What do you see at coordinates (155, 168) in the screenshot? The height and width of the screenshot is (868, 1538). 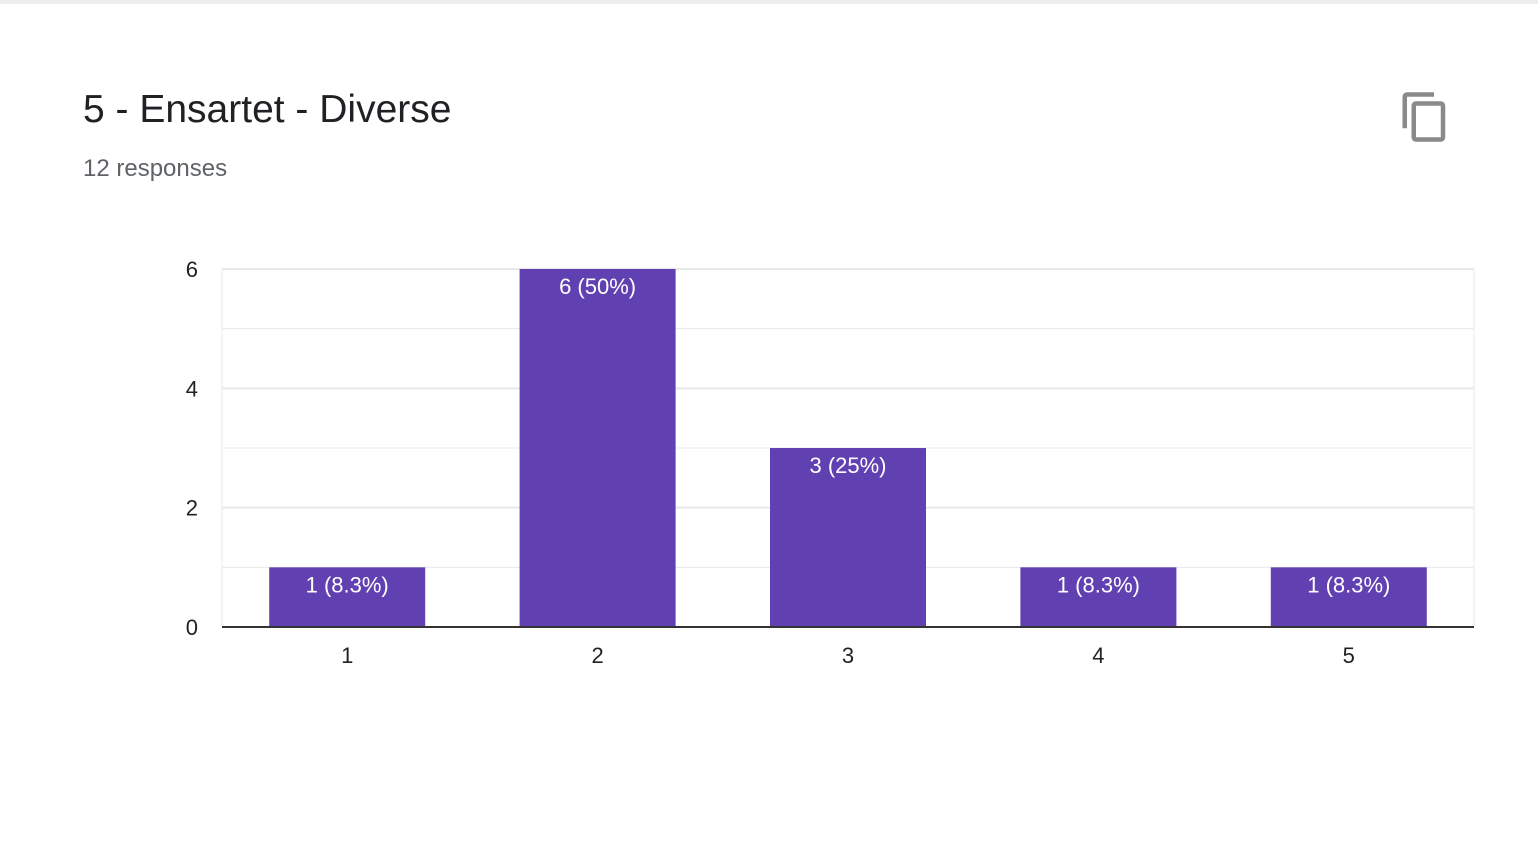 I see `response-count: 12 responses` at bounding box center [155, 168].